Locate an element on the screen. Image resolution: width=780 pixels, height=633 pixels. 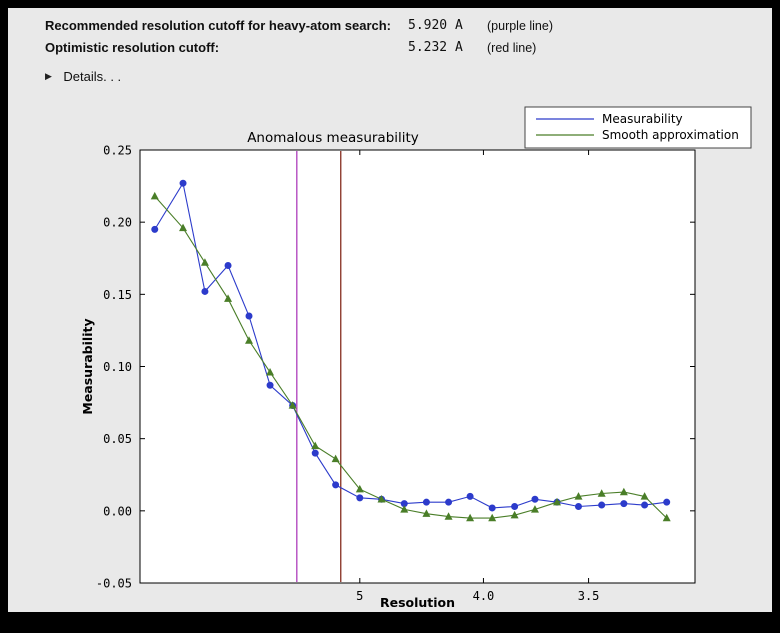
y-tick-label: 0.20 is located at coordinates (117, 223).